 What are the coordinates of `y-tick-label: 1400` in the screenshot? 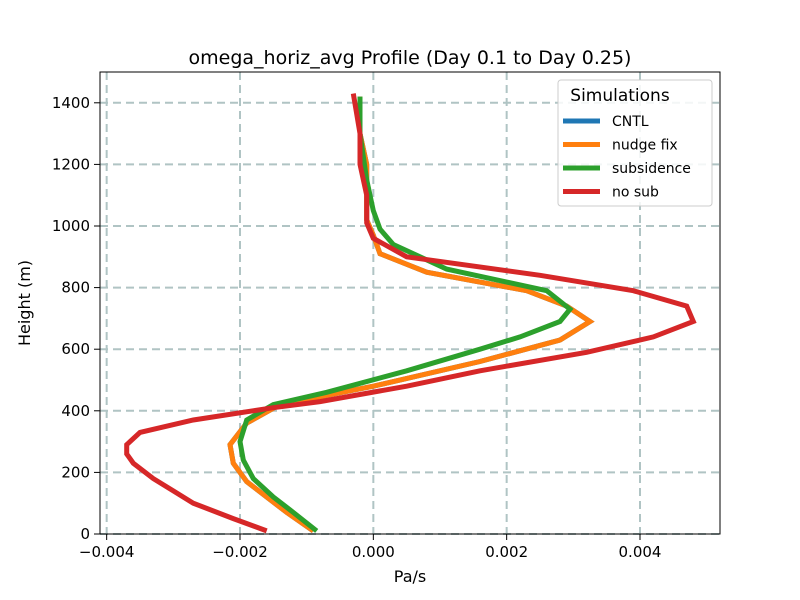 It's located at (71, 103).